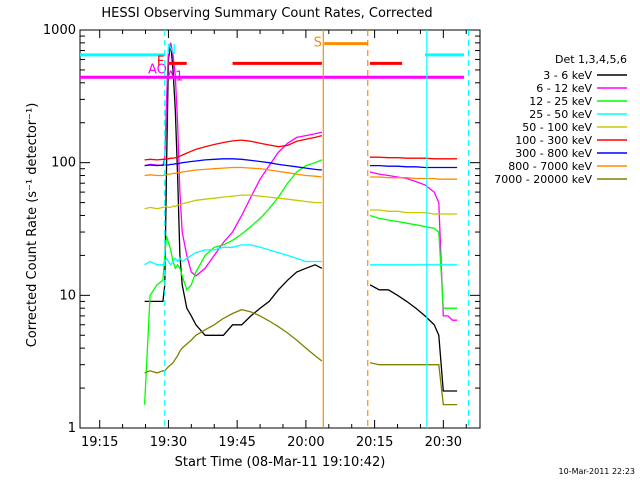  Describe the element at coordinates (550, 166) in the screenshot. I see `legend-label-7: 800 - 7000 keV` at that location.